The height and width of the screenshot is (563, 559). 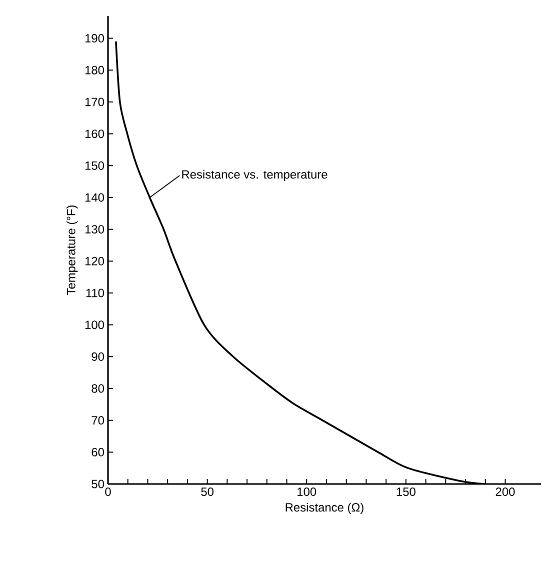 I want to click on y-tick-label: 160, so click(x=94, y=134).